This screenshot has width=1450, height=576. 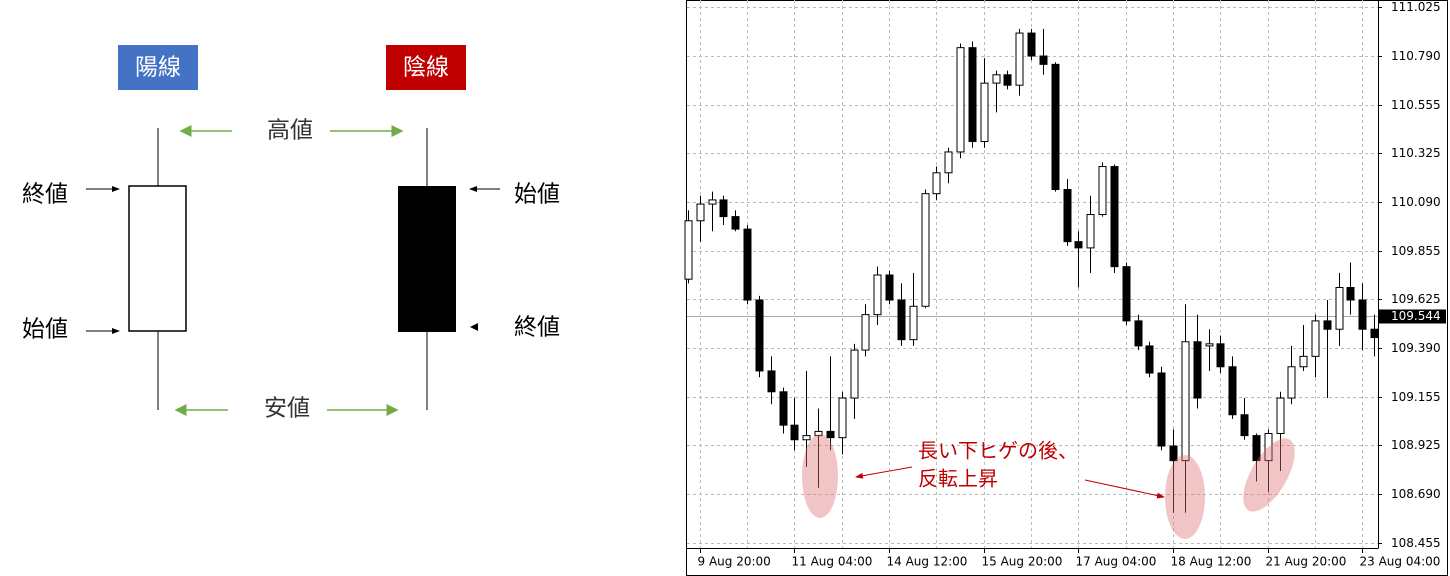 What do you see at coordinates (1416, 56) in the screenshot?
I see `y-tick-label: 110.790` at bounding box center [1416, 56].